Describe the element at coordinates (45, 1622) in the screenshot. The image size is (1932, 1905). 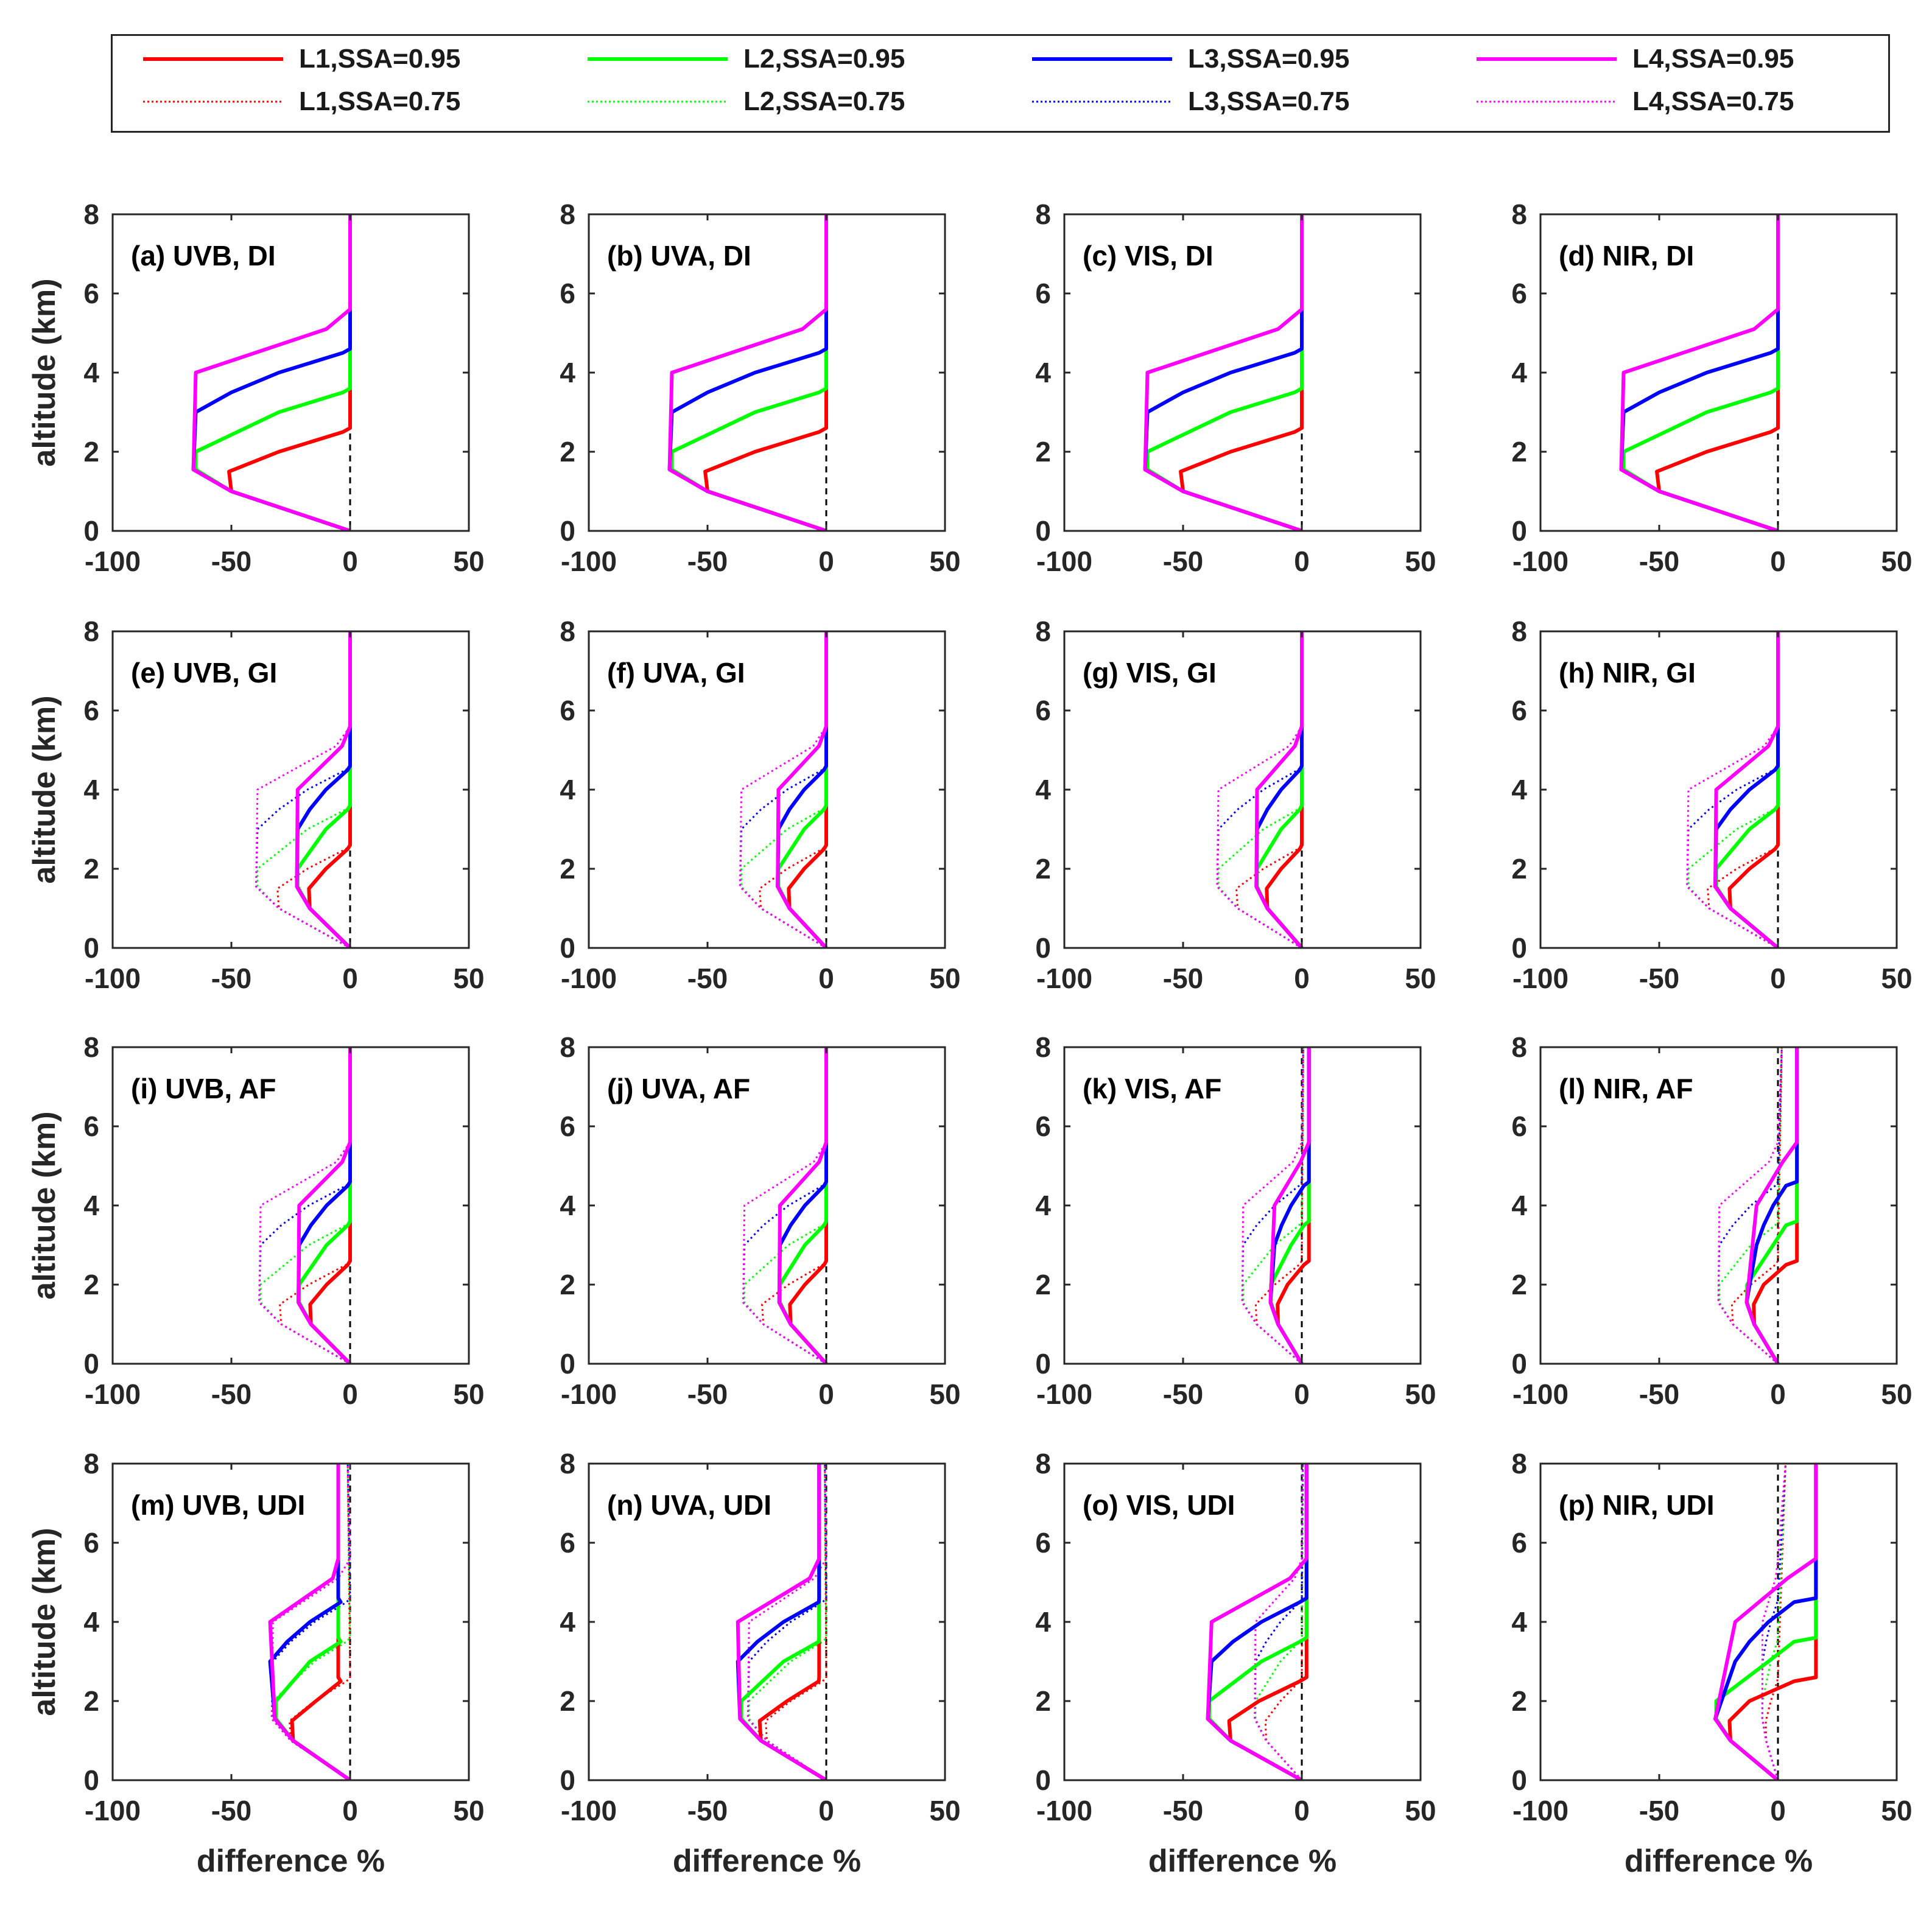
I see `y-axis-label: altitude (km)` at that location.